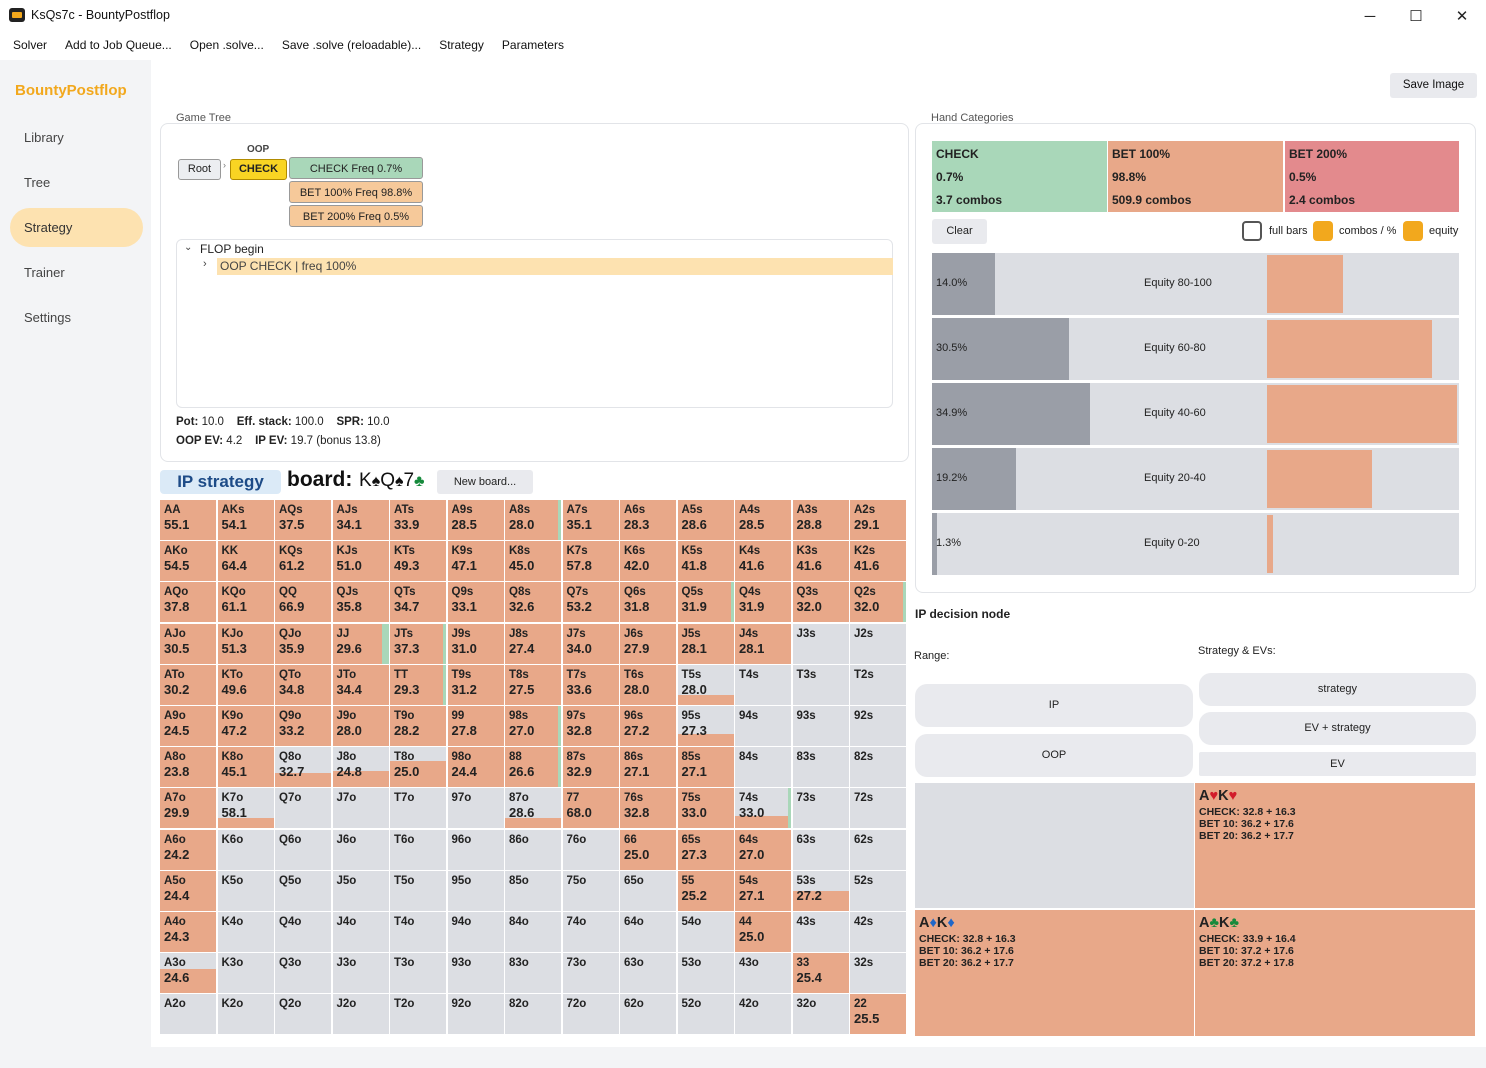 This screenshot has height=1068, width=1486. What do you see at coordinates (1433, 85) in the screenshot?
I see `save-image-button: Save Image` at bounding box center [1433, 85].